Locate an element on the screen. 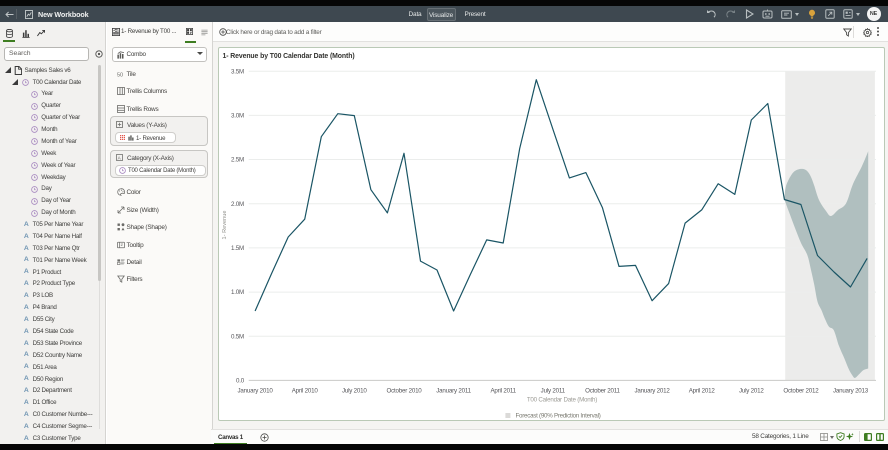 Image resolution: width=888 pixels, height=450 pixels. svg-text: January 2012 is located at coordinates (653, 390).